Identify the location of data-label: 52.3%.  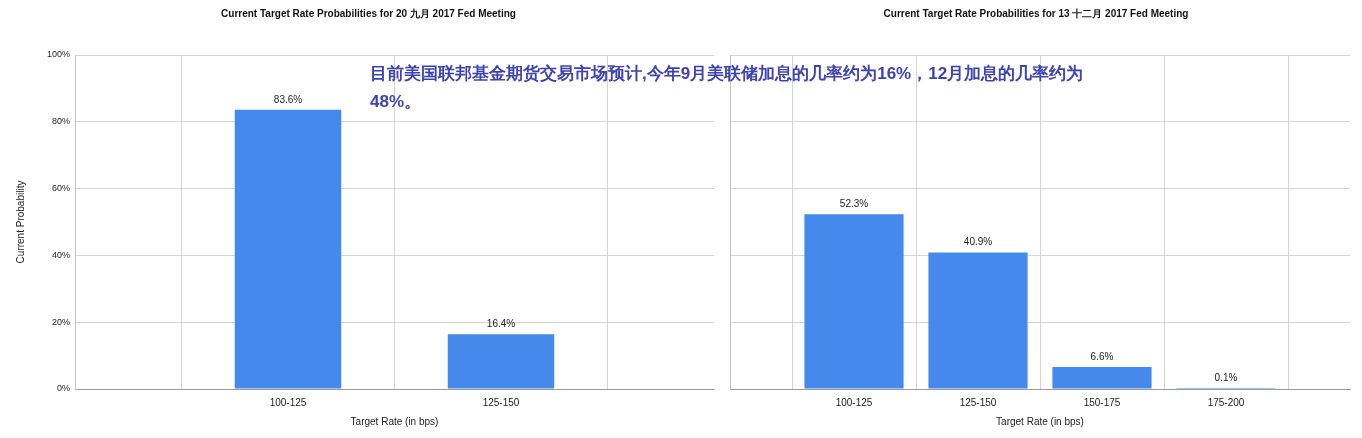
(854, 204).